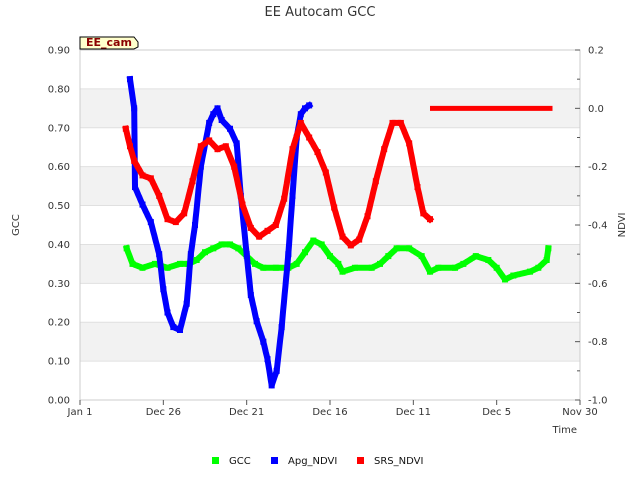 The image size is (640, 480). Describe the element at coordinates (59, 362) in the screenshot. I see `y-tick-label-left: 0.10` at that location.